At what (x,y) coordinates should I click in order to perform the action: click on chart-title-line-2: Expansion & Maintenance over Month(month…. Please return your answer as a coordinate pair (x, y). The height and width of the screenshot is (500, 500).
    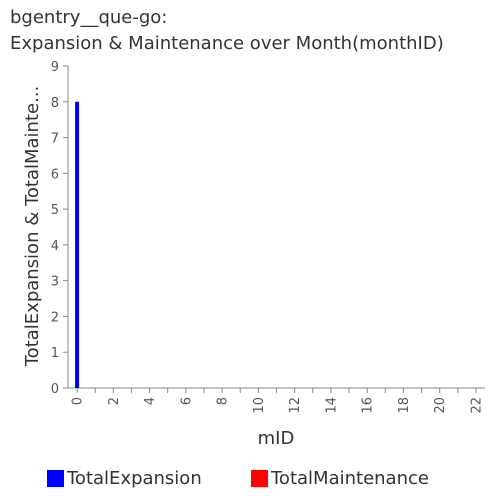
    Looking at the image, I should click on (227, 43).